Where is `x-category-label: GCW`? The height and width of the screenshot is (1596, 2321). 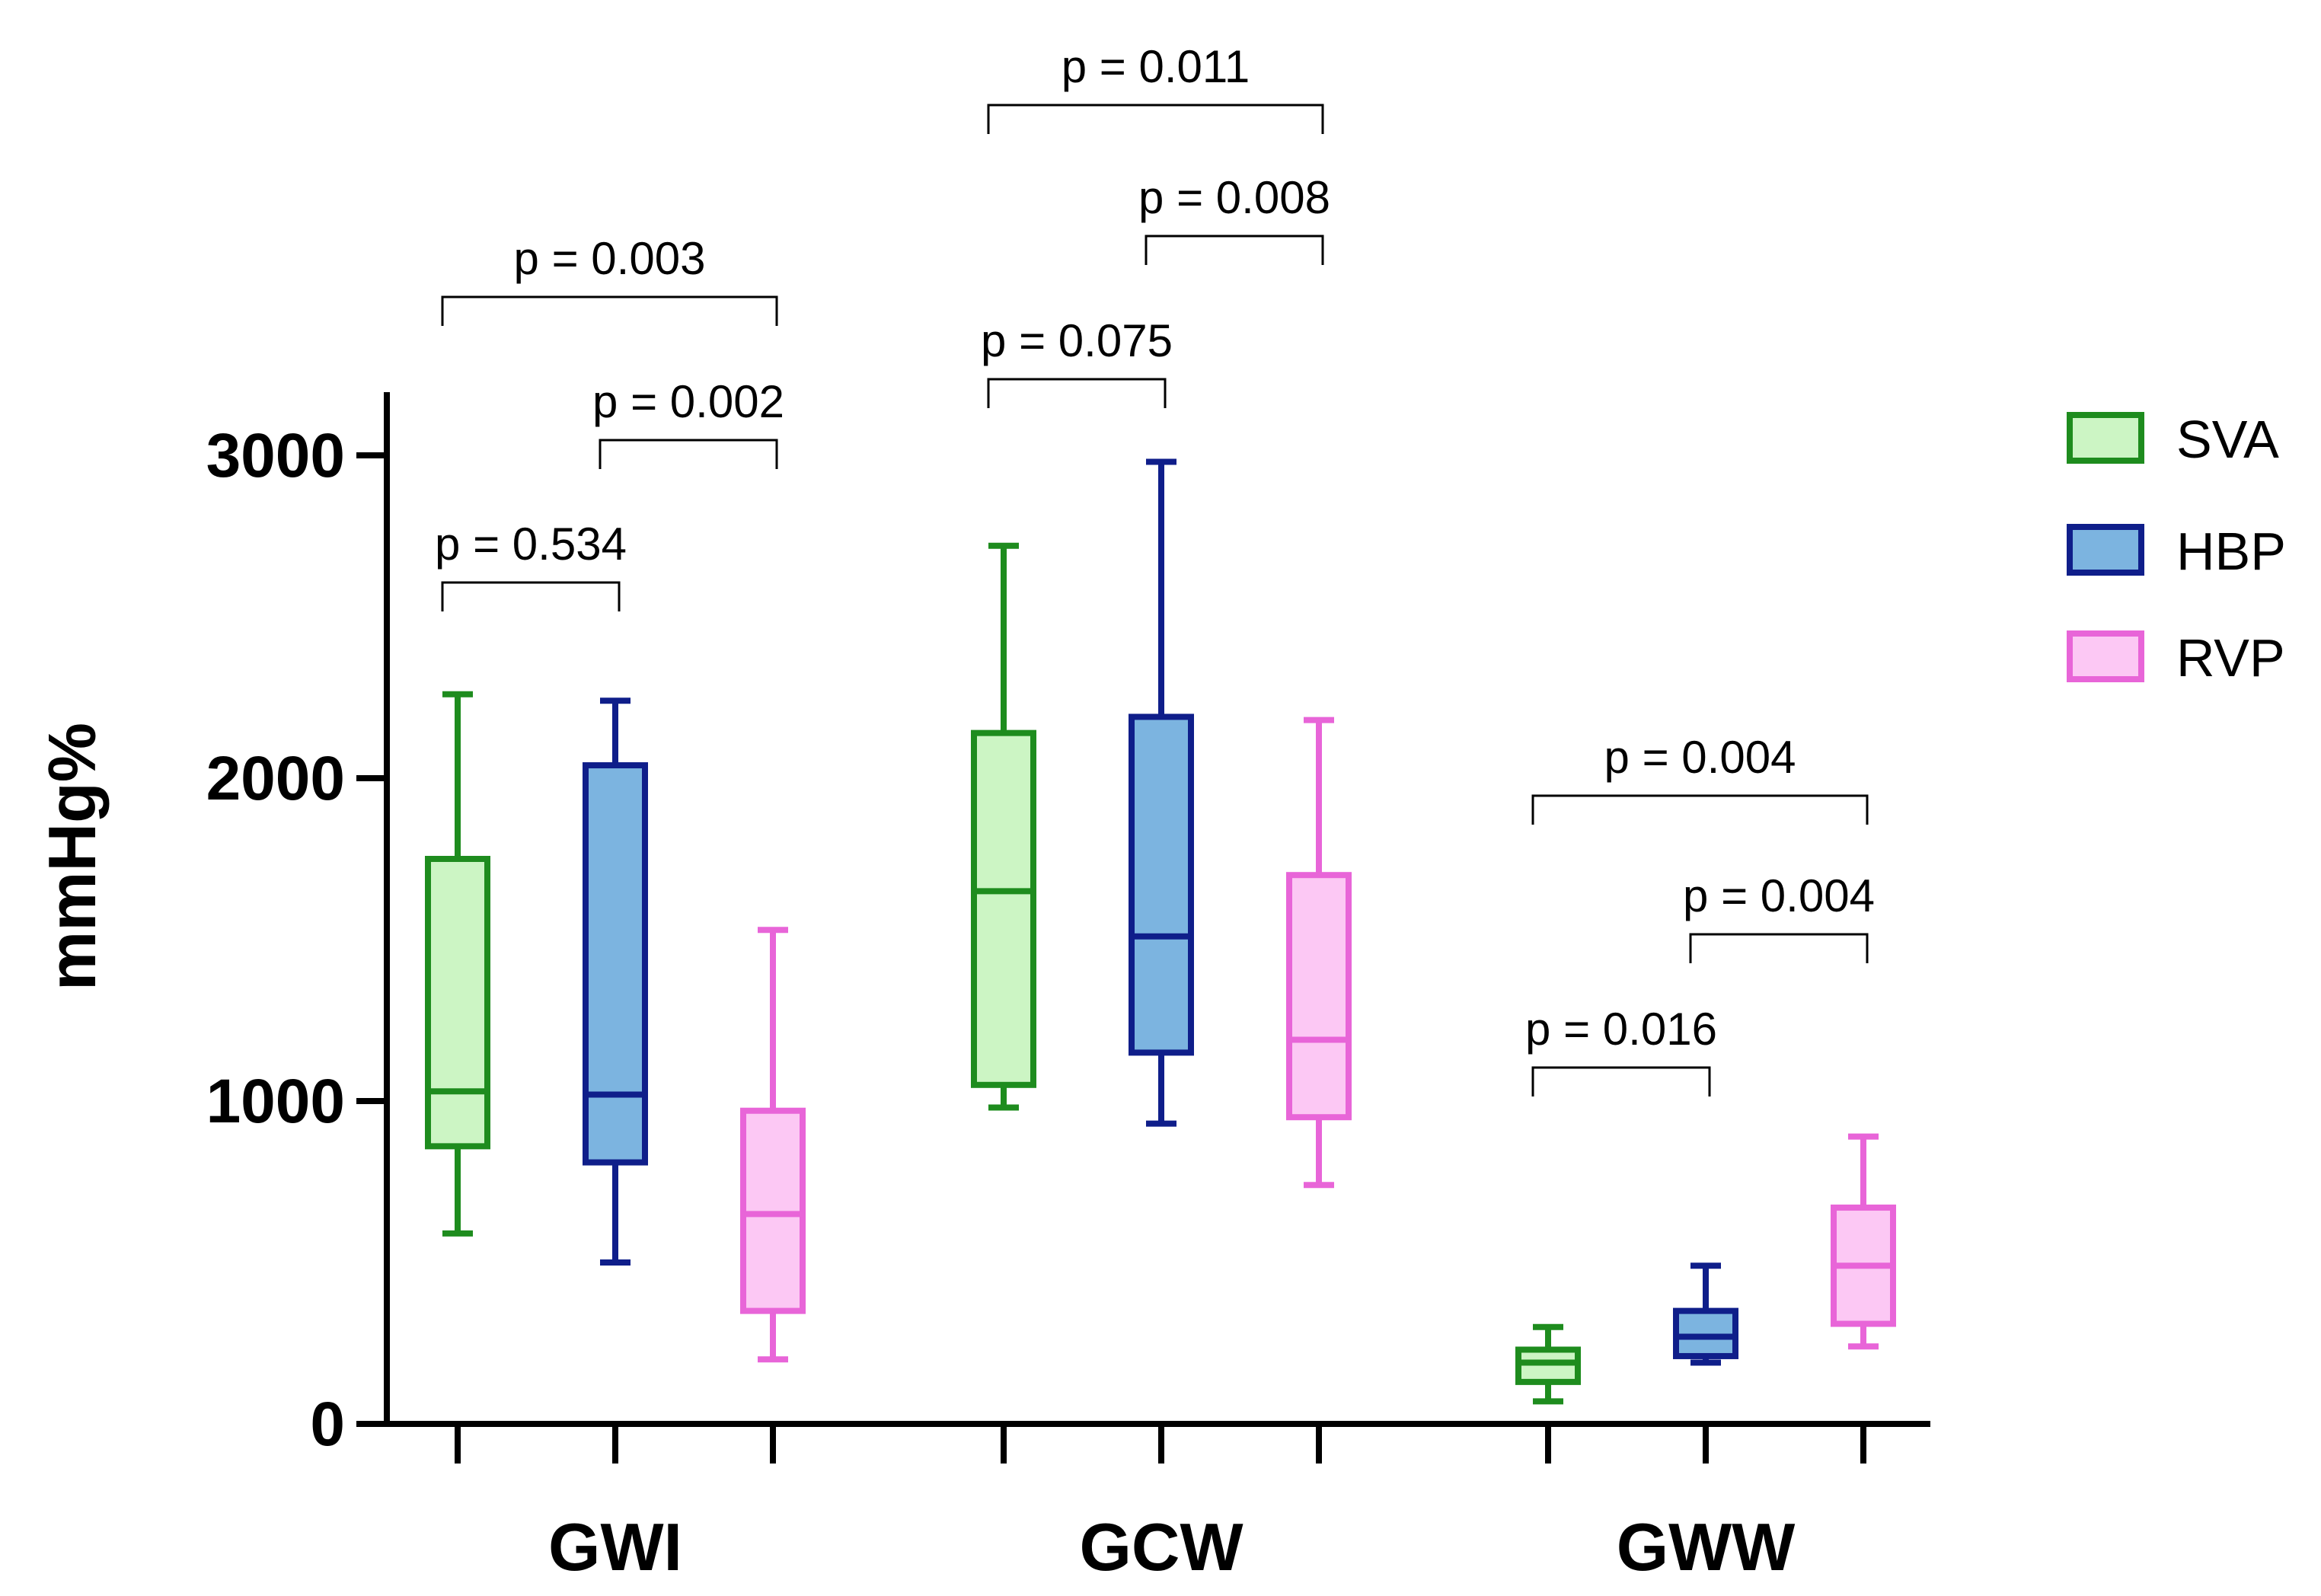
x-category-label: GCW is located at coordinates (1161, 1547).